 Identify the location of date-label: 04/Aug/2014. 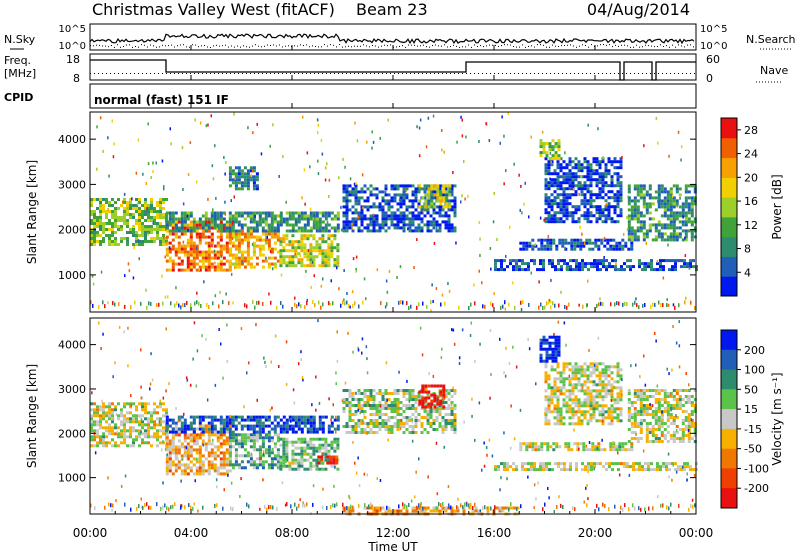
(638, 9).